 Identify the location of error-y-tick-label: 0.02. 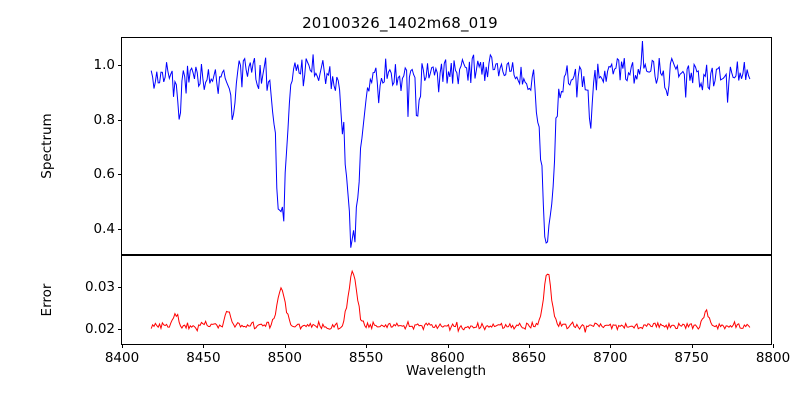
(99, 328).